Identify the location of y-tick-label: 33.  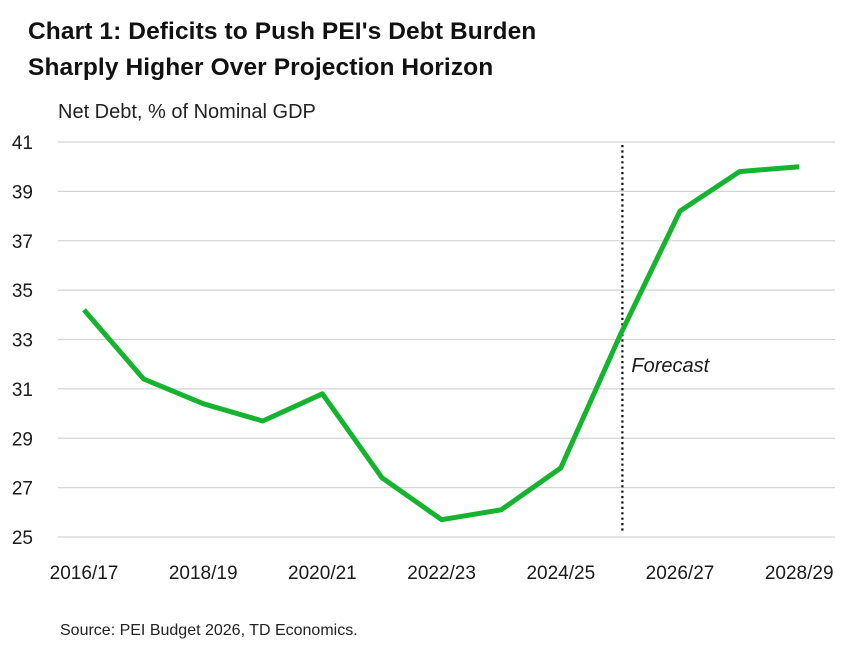
(22, 341).